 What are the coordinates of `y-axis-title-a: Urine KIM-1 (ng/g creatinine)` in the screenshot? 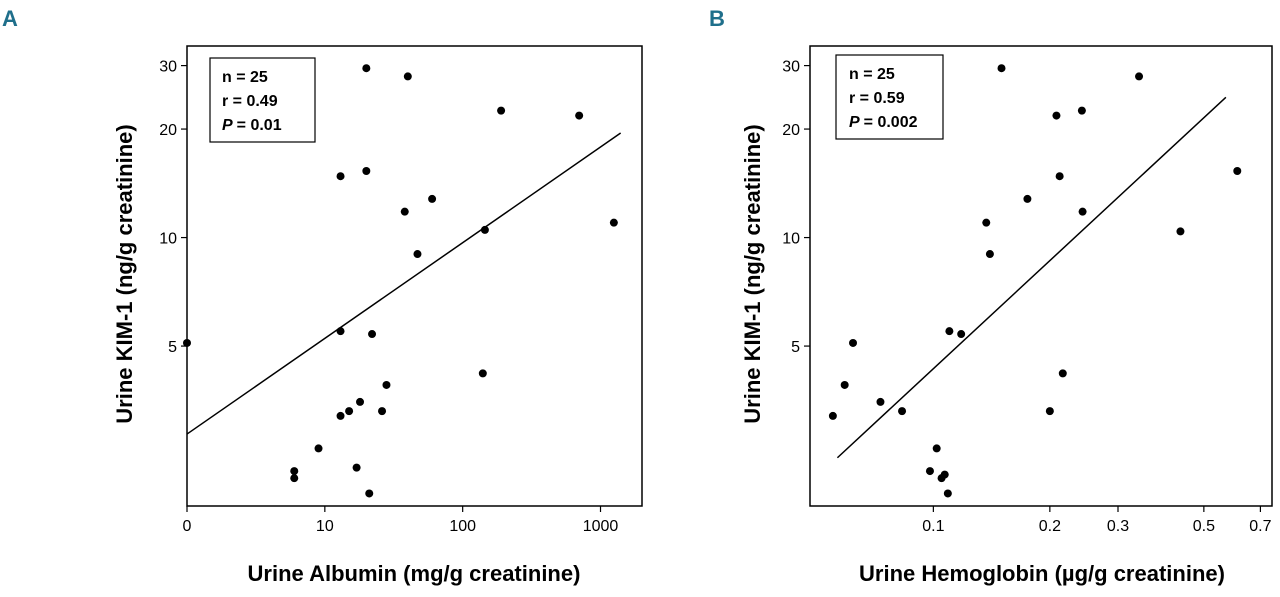 It's located at (124, 273).